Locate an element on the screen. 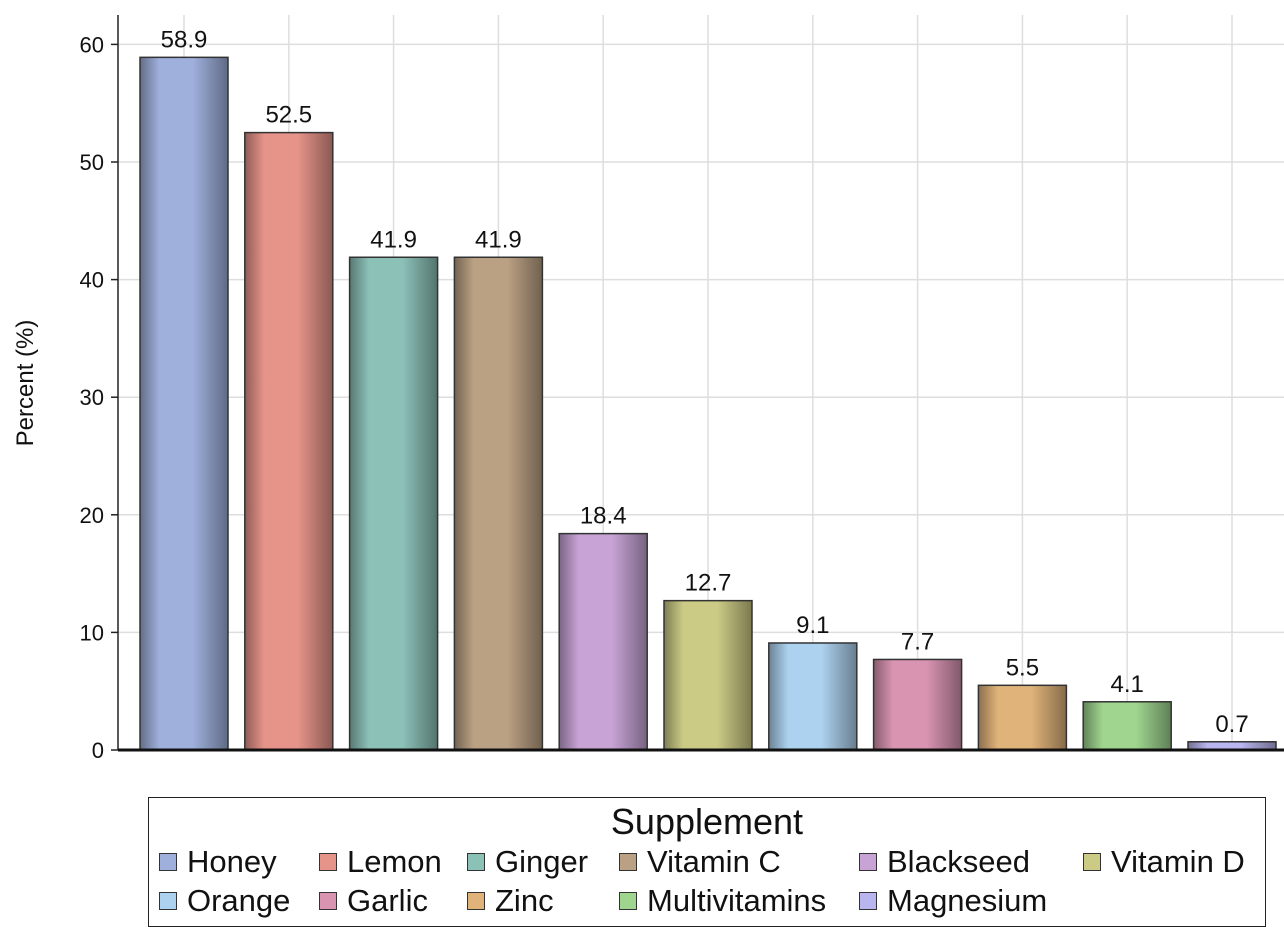 This screenshot has height=927, width=1284. legend-label: Zinc is located at coordinates (524, 900).